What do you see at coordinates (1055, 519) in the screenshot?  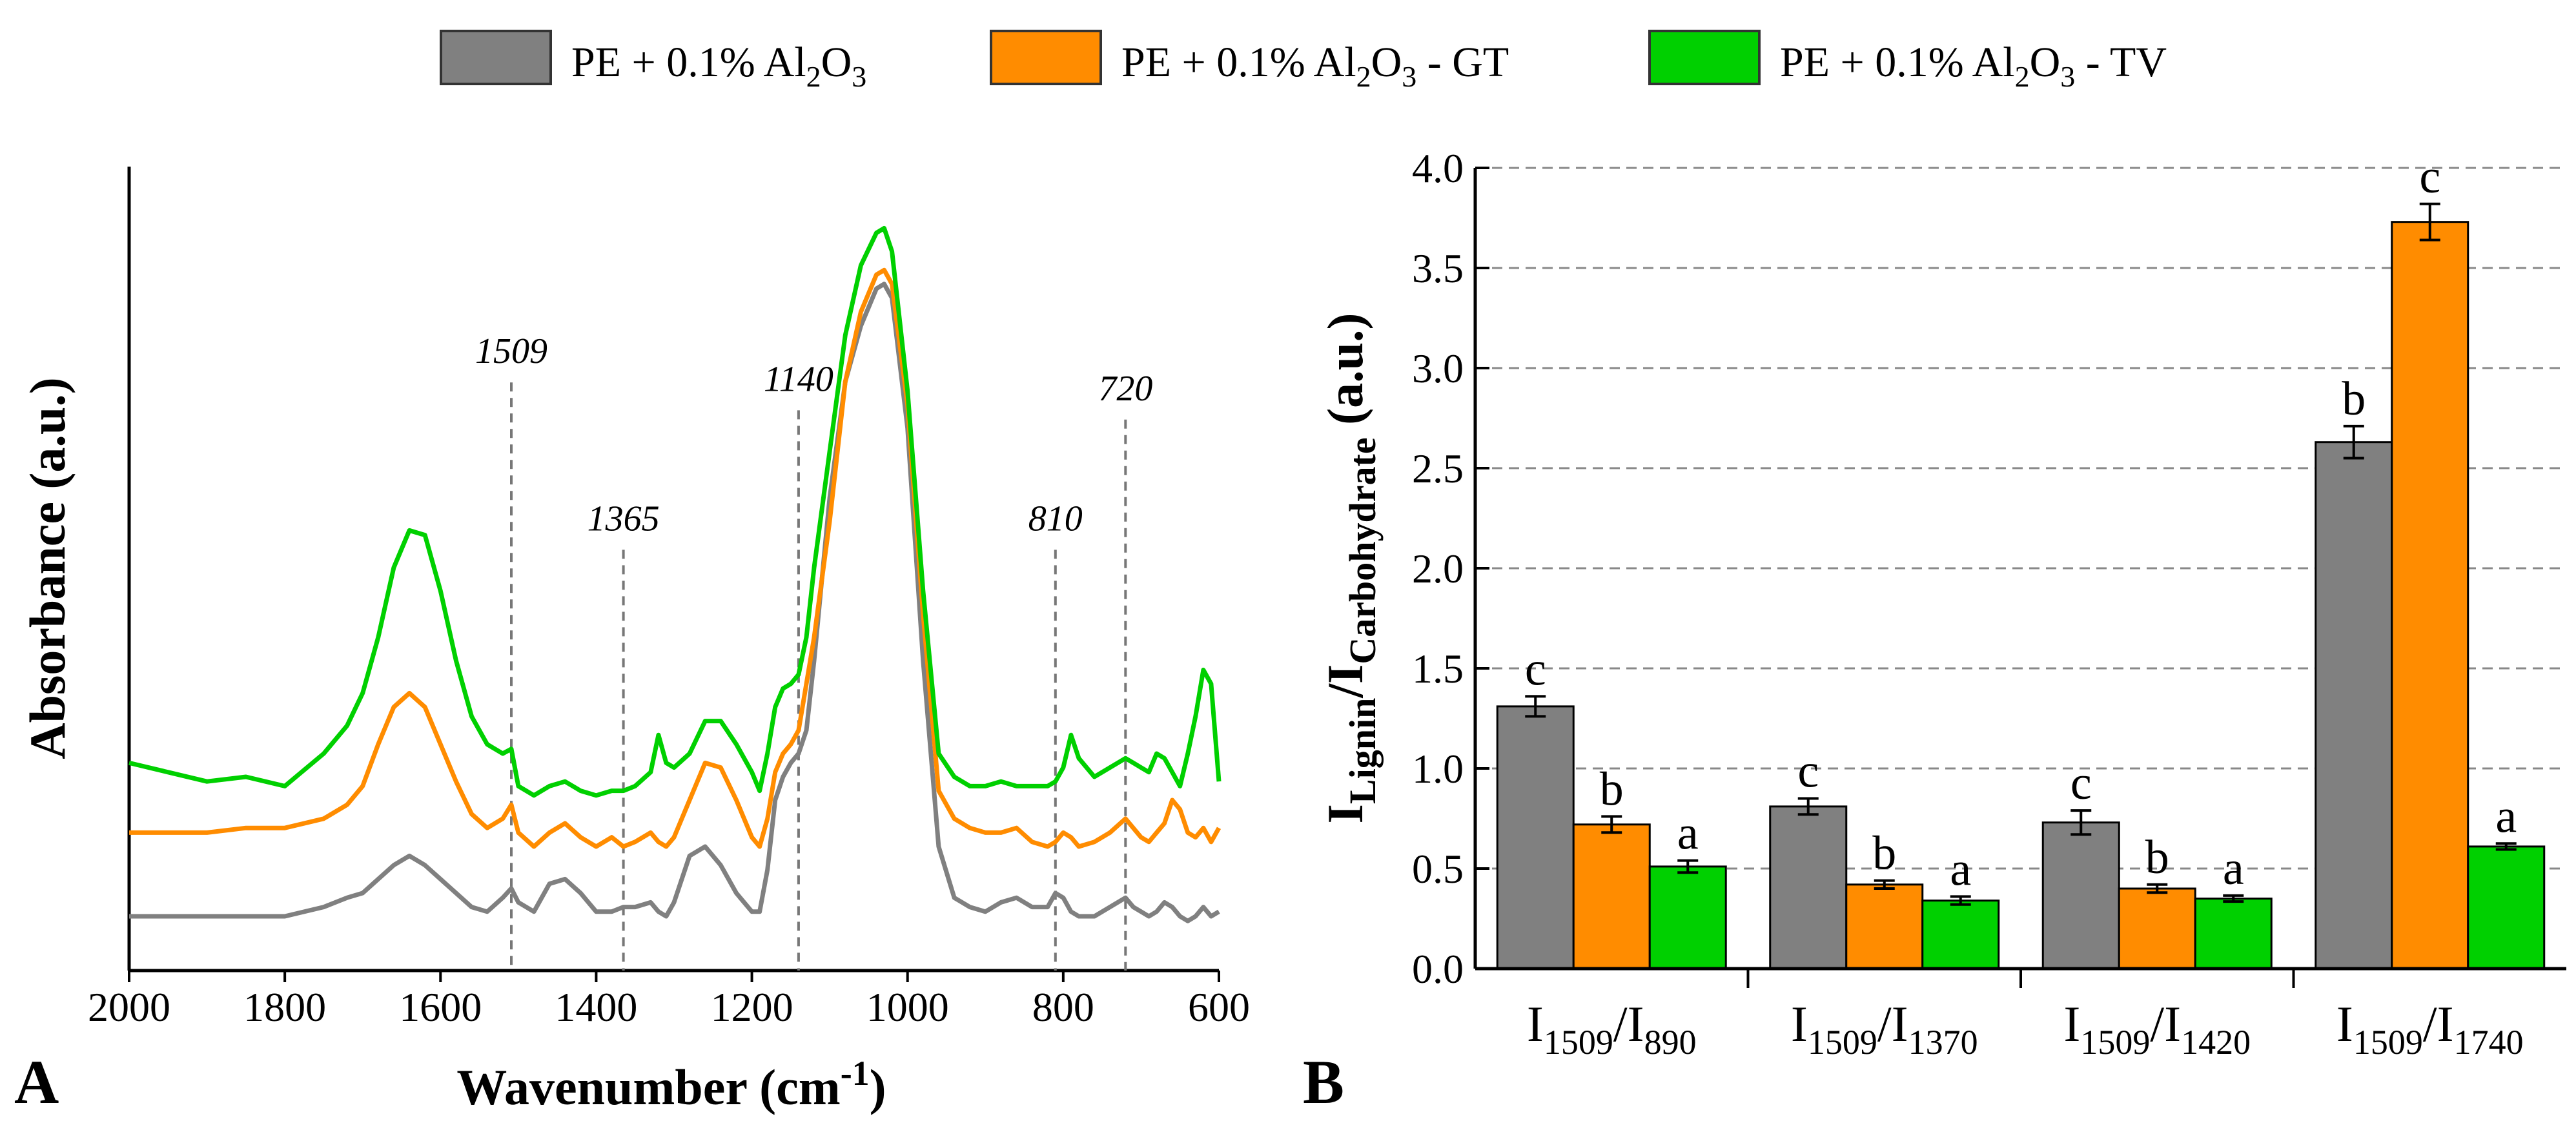 I see `peak-marker-label: 810` at bounding box center [1055, 519].